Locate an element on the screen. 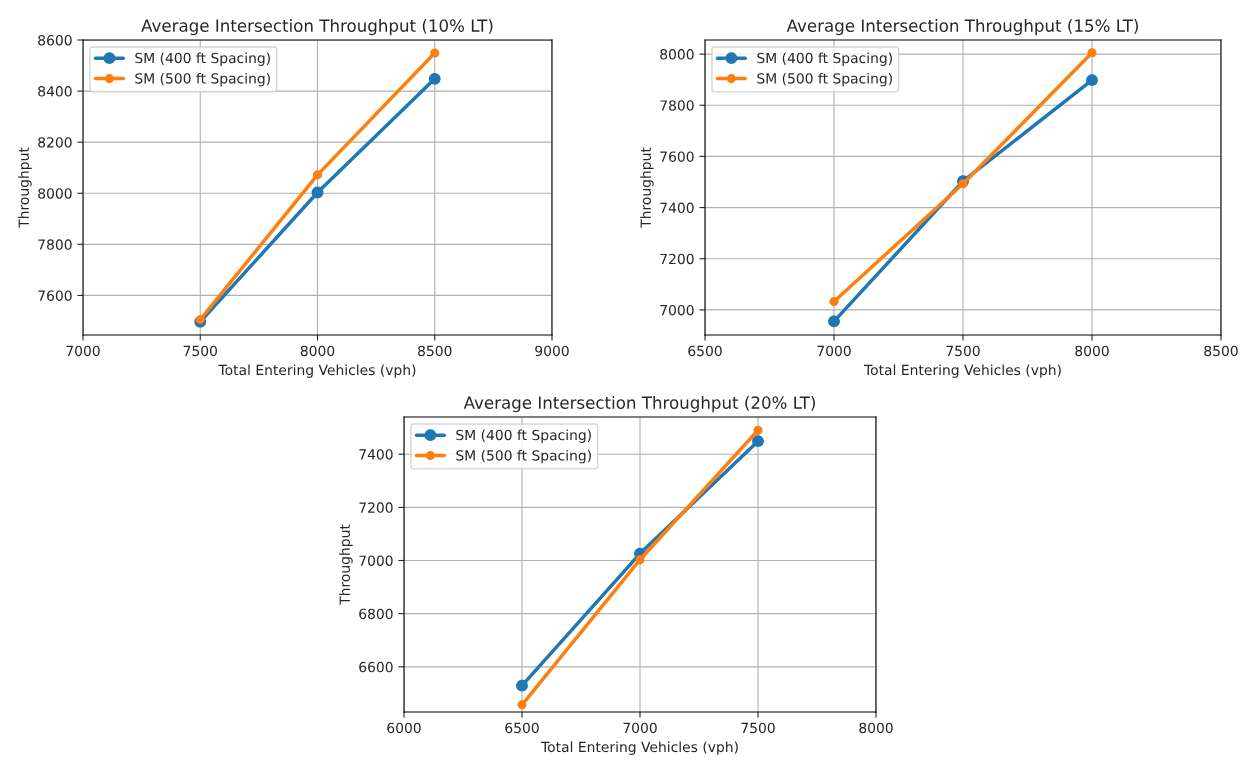  y-tick-label: 6800 is located at coordinates (376, 614).